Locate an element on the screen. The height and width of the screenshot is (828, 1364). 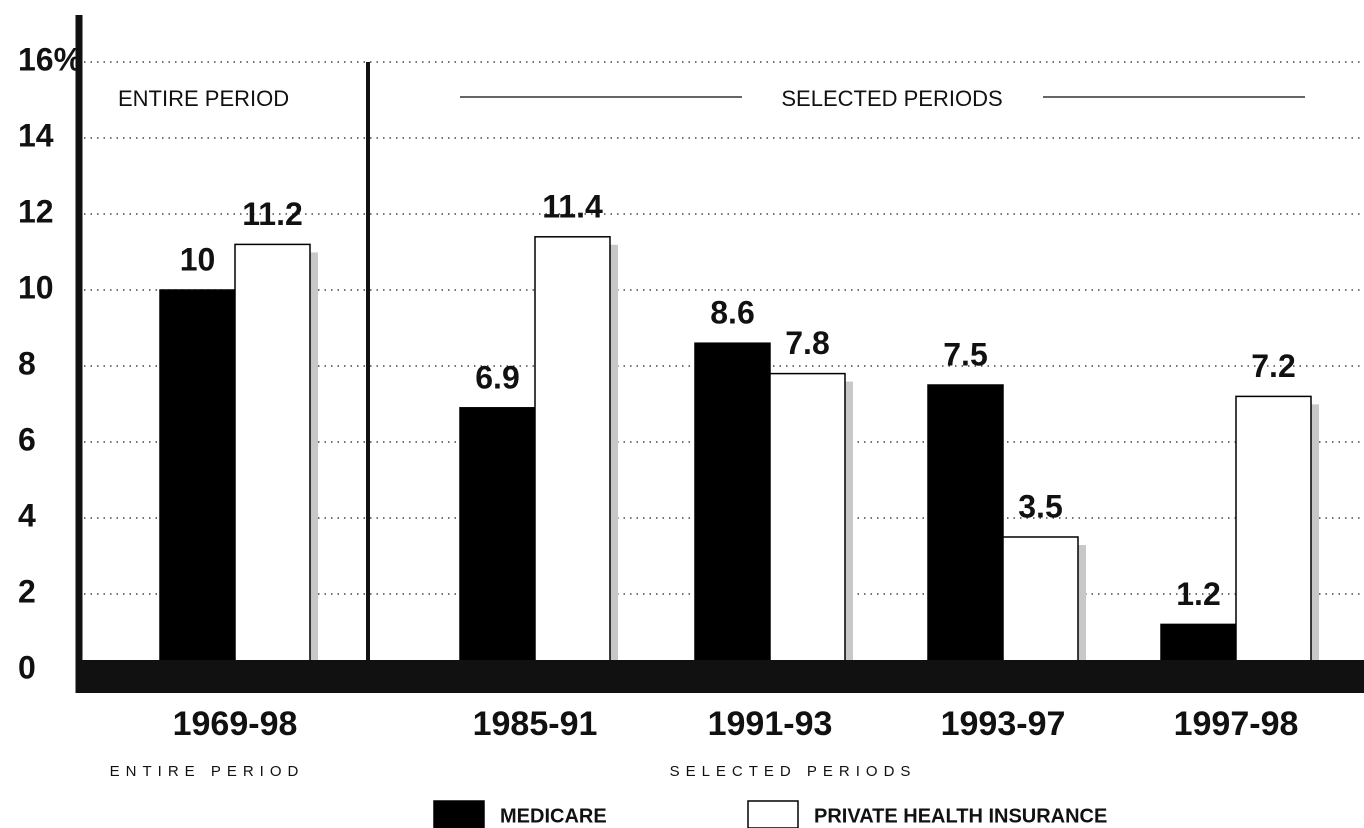
value-label: 11.4 is located at coordinates (572, 206).